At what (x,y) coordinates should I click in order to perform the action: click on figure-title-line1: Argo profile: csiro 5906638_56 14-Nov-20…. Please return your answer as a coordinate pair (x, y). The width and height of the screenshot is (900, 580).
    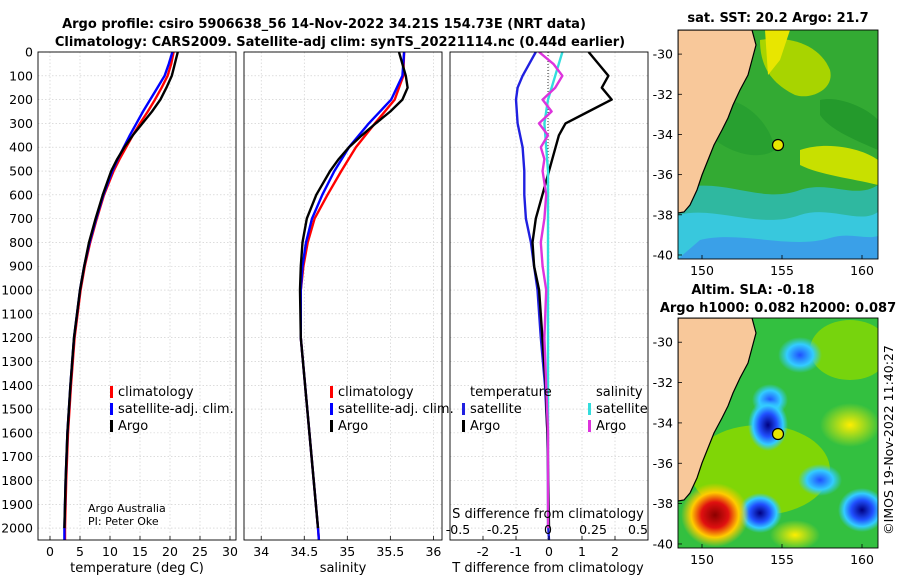
    Looking at the image, I should click on (324, 24).